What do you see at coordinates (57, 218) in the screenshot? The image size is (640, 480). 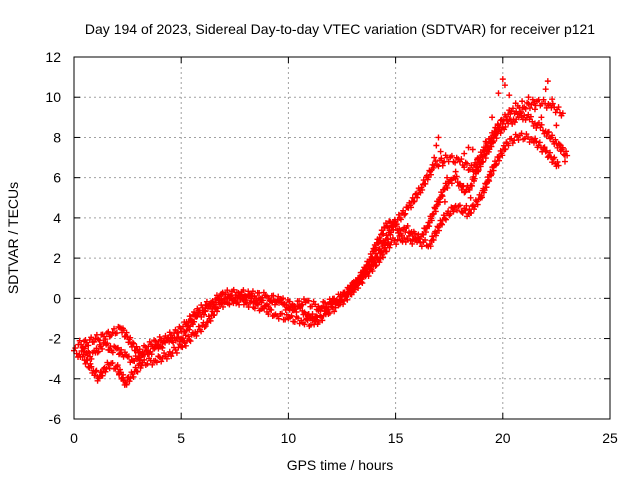 I see `y-tick-label: 4` at bounding box center [57, 218].